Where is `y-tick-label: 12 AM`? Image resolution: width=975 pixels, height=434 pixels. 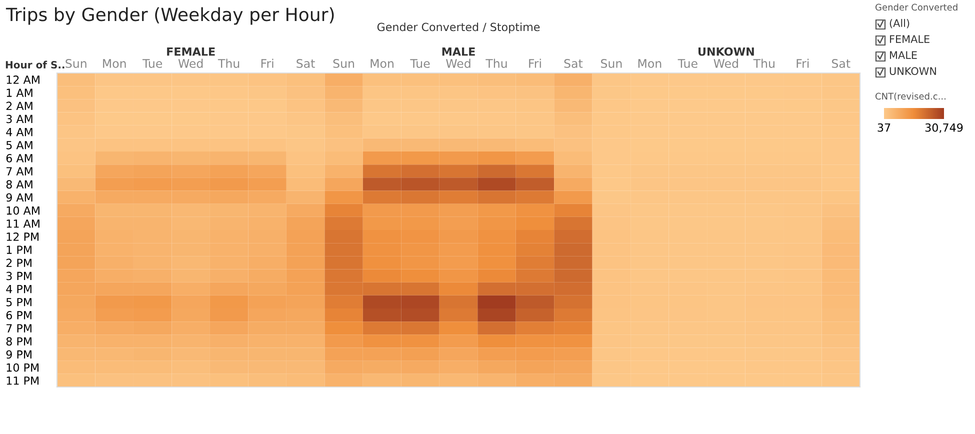
y-tick-label: 12 AM is located at coordinates (23, 80).